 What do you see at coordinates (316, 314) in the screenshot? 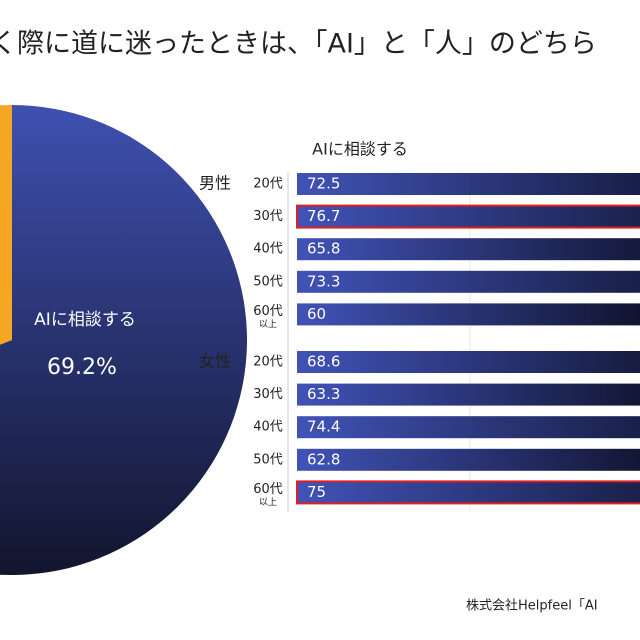
I see `data-label: 60` at bounding box center [316, 314].